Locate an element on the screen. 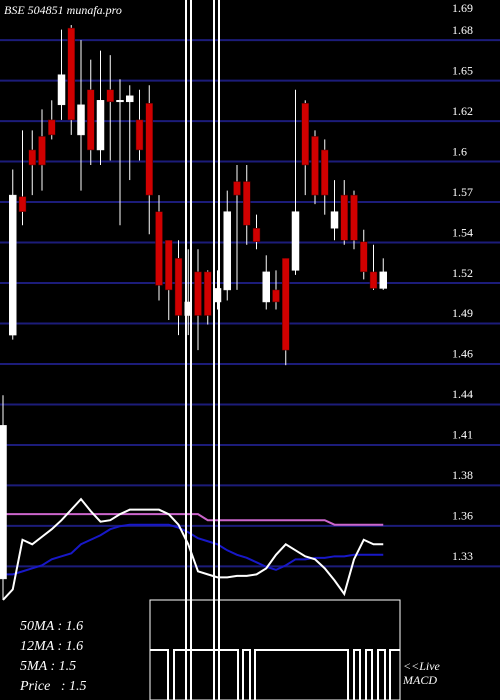 This screenshot has width=500, height=700. macd-line is located at coordinates (275, 674).